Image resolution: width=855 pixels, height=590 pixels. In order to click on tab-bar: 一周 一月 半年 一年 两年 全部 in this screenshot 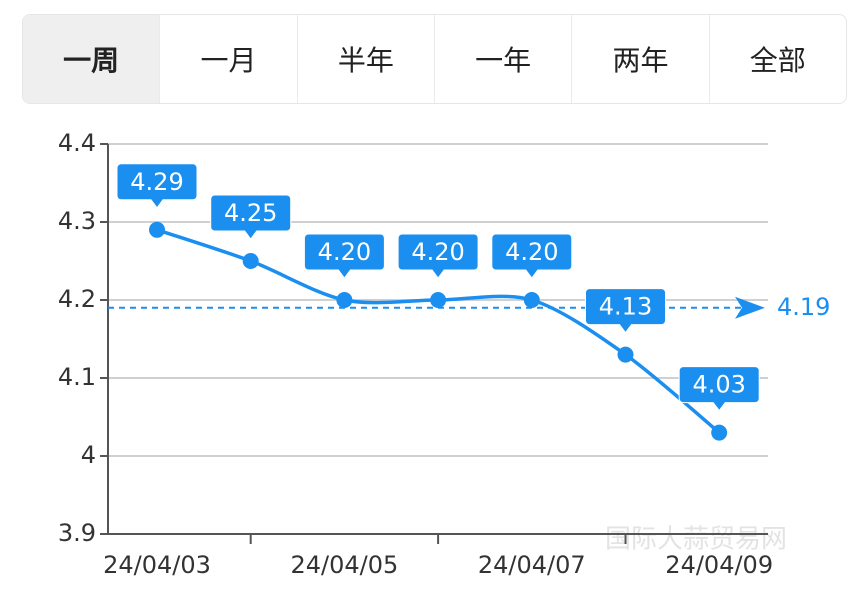, I will do `click(434, 59)`.